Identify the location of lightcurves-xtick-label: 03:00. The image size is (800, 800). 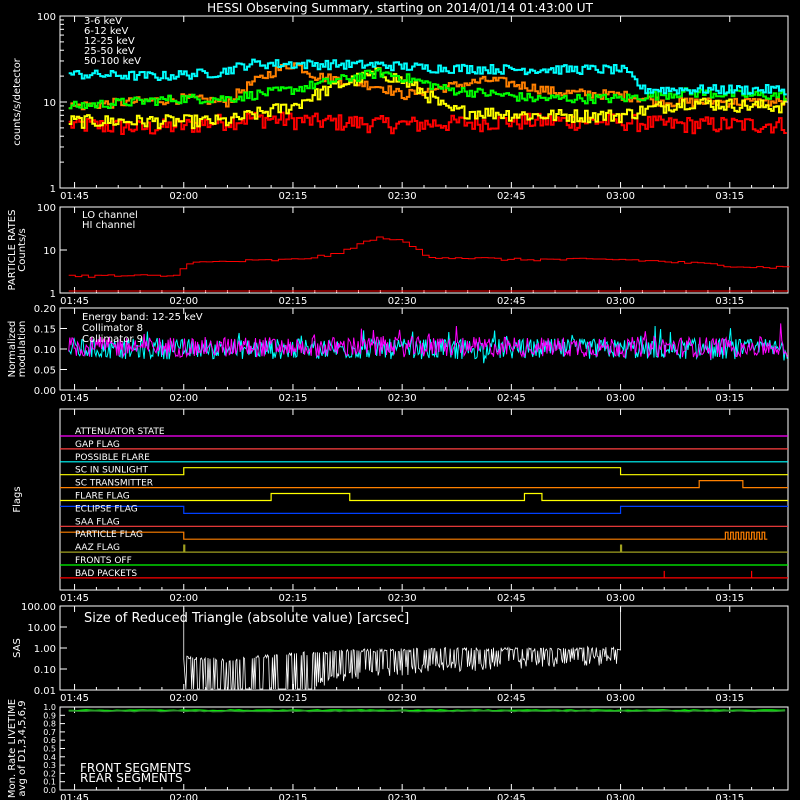
(620, 196).